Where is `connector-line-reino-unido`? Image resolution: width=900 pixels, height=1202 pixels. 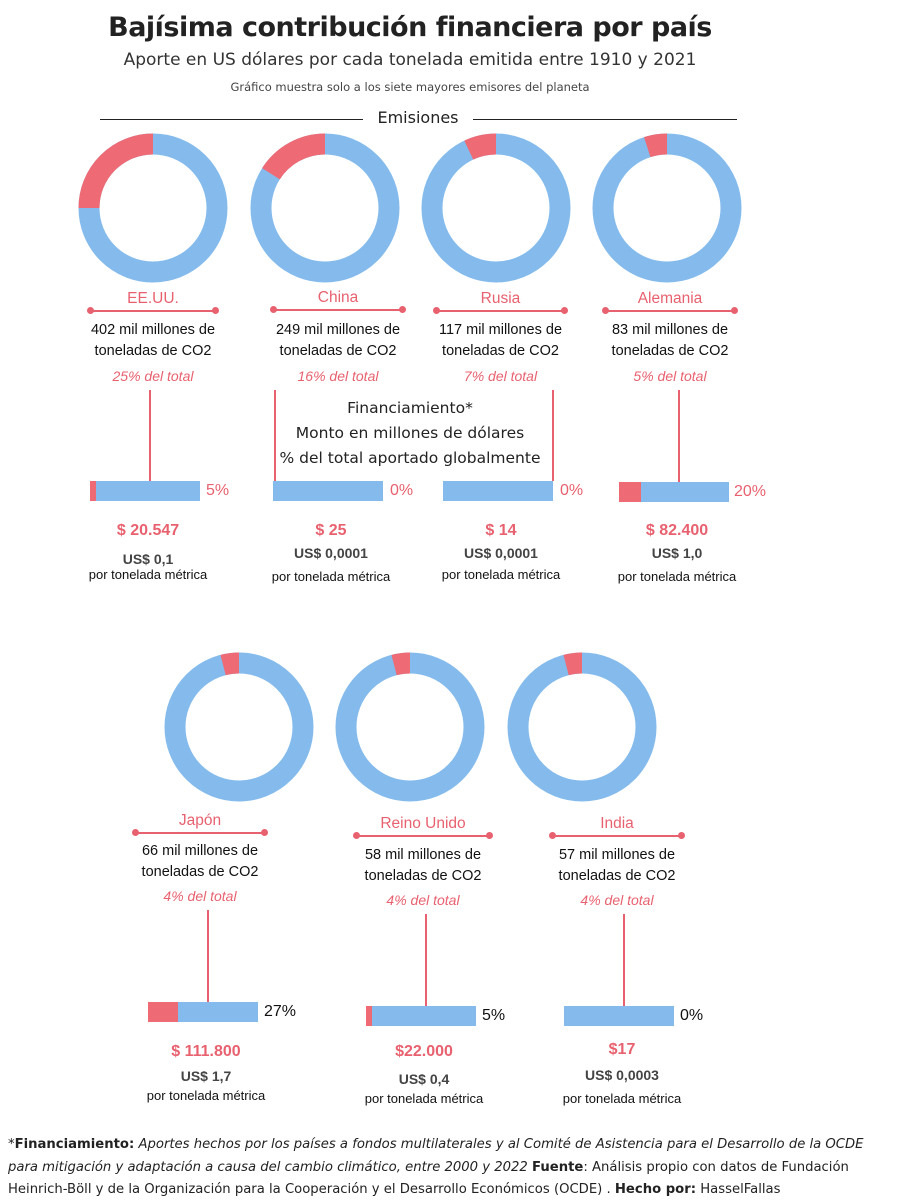
connector-line-reino-unido is located at coordinates (426, 960).